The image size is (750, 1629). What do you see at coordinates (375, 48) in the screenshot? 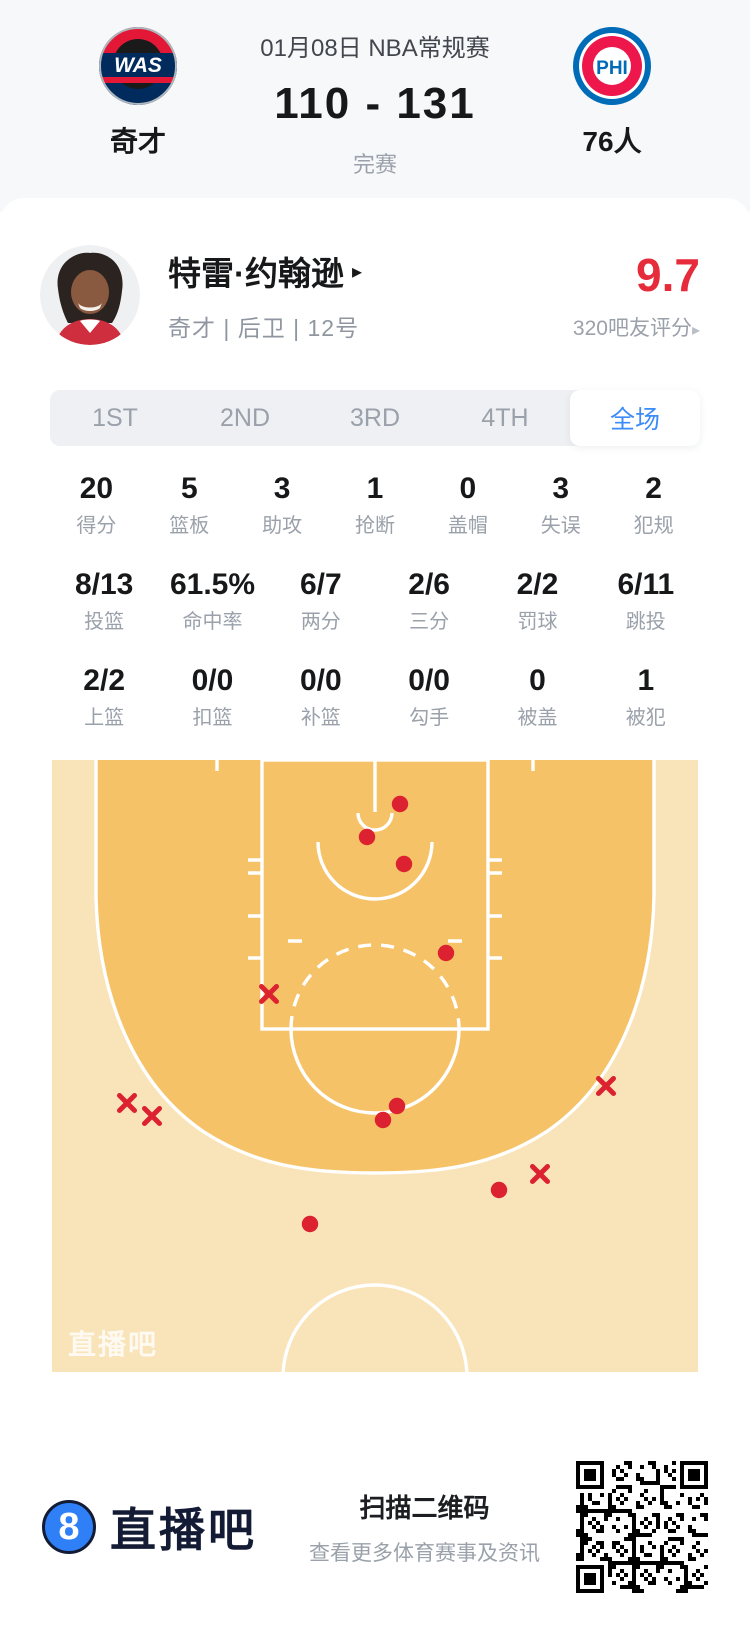
I see `game-date-title: 01月08日 NBA常规赛` at bounding box center [375, 48].